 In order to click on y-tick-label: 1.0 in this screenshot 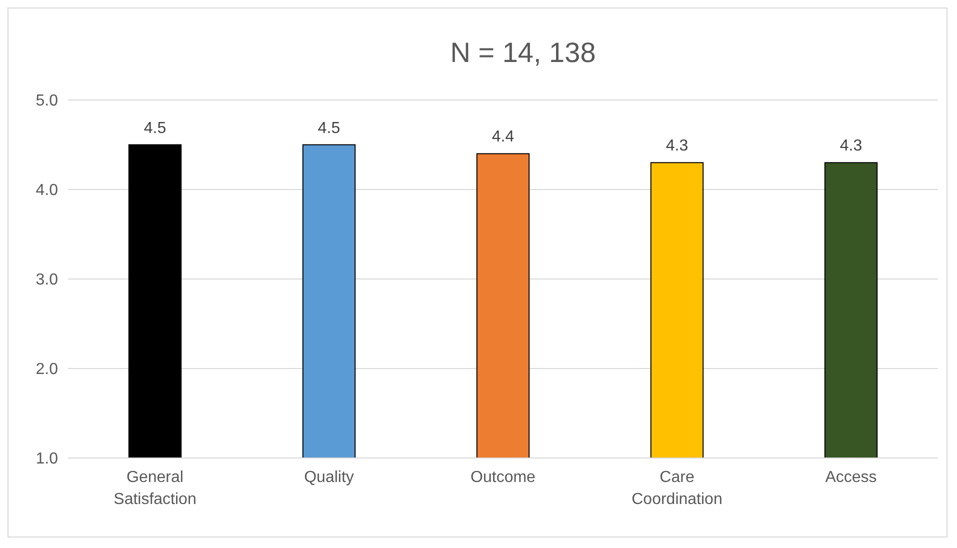, I will do `click(47, 459)`.